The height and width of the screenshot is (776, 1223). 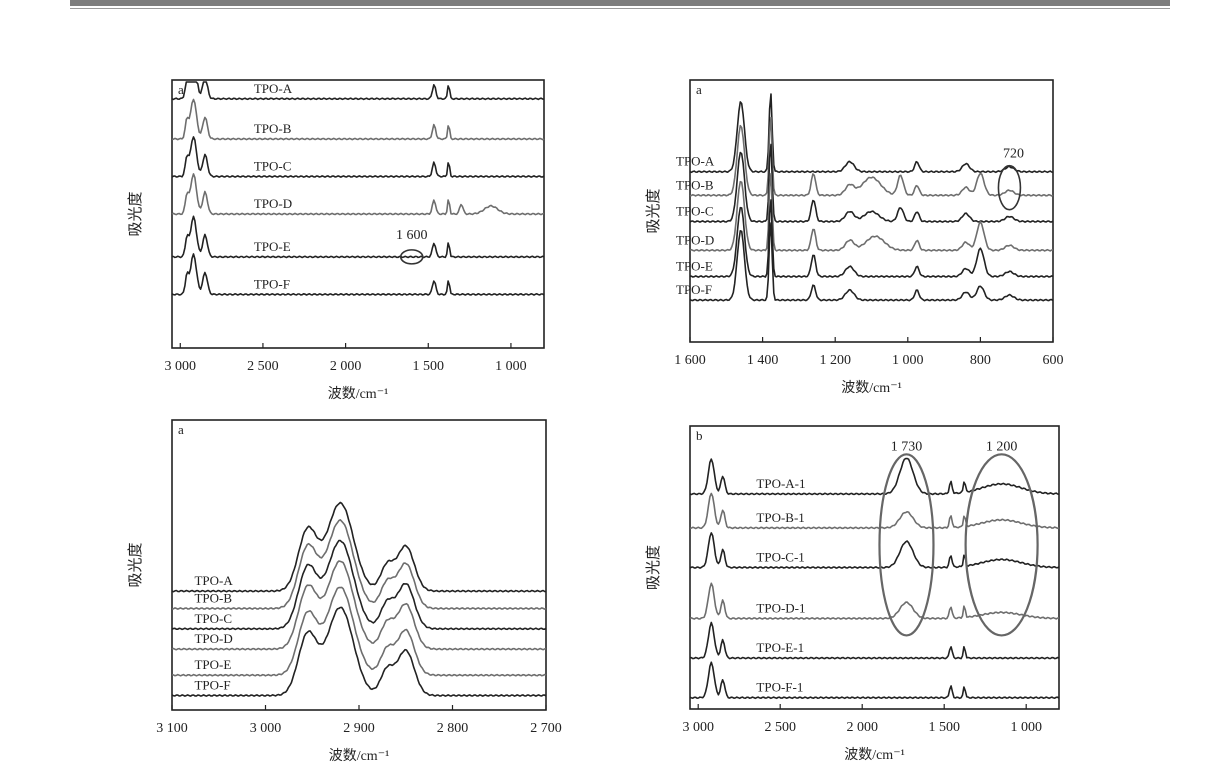 I want to click on series-label: TPO-E-1, so click(x=780, y=647).